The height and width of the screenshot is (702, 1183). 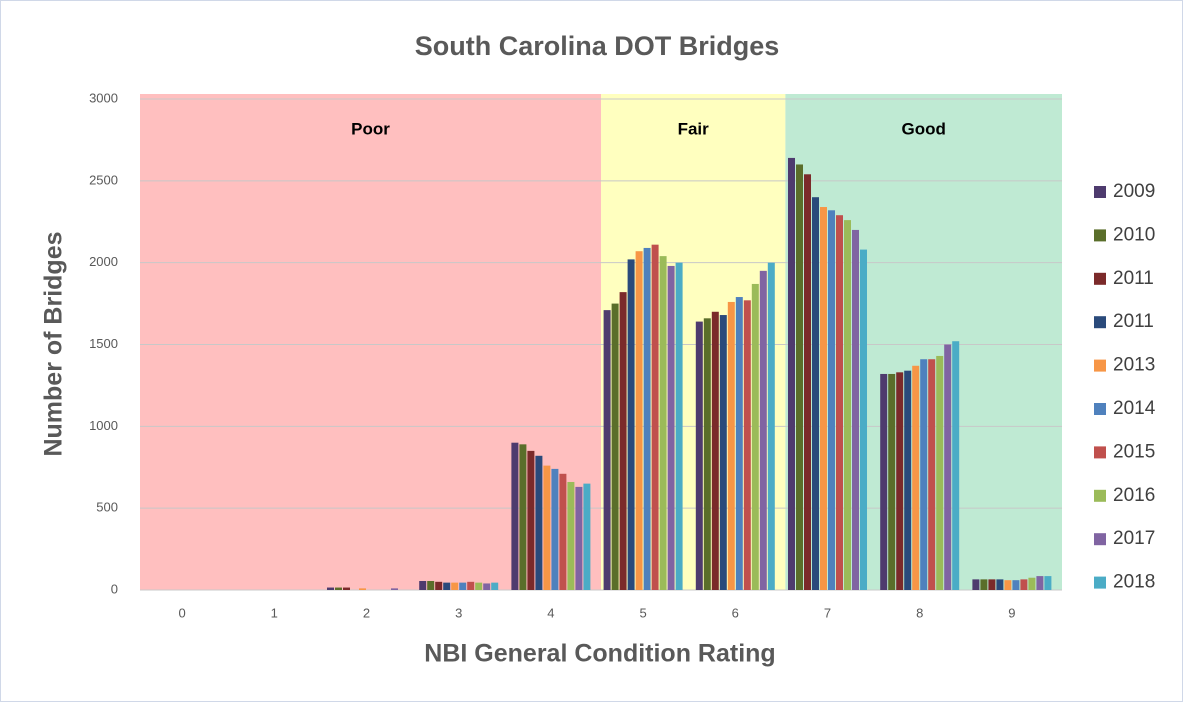 What do you see at coordinates (599, 654) in the screenshot?
I see `x-axis-label: NBI General Condition Rating` at bounding box center [599, 654].